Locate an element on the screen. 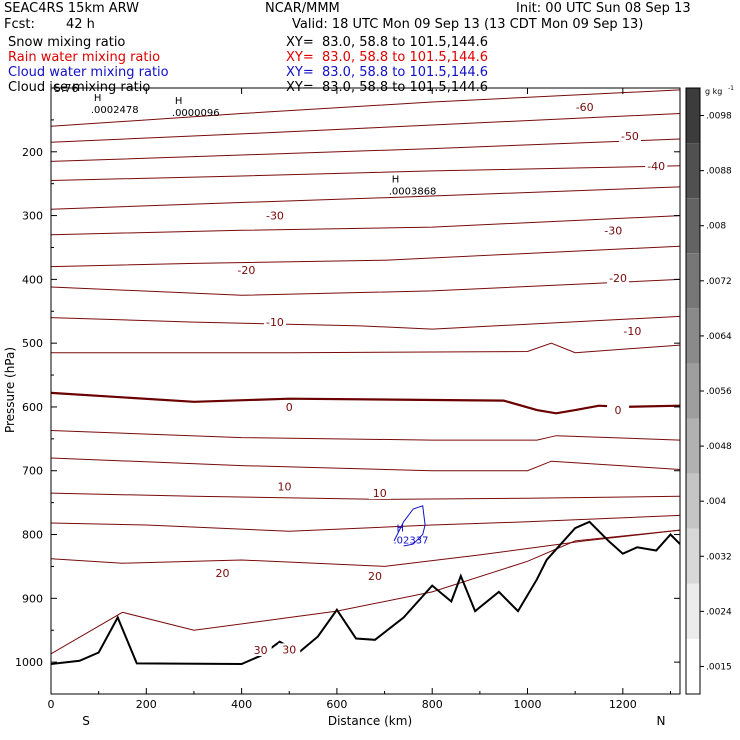 The image size is (740, 740). x-endpoint-left: S is located at coordinates (86, 721).